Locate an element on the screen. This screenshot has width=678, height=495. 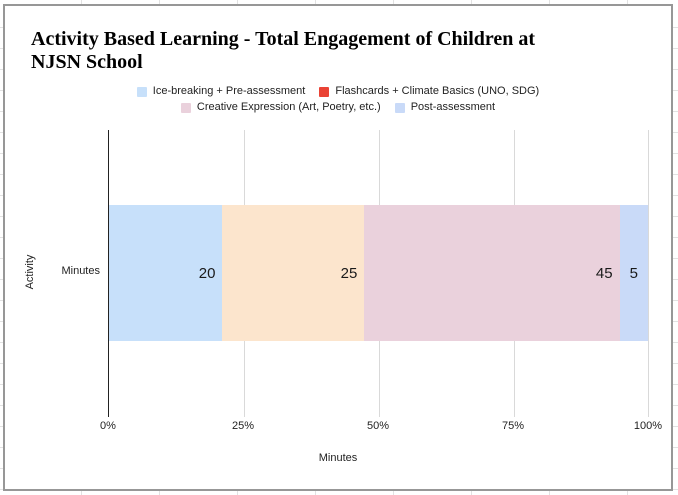
bar-segment-post-assessment: 5 is located at coordinates (633, 273).